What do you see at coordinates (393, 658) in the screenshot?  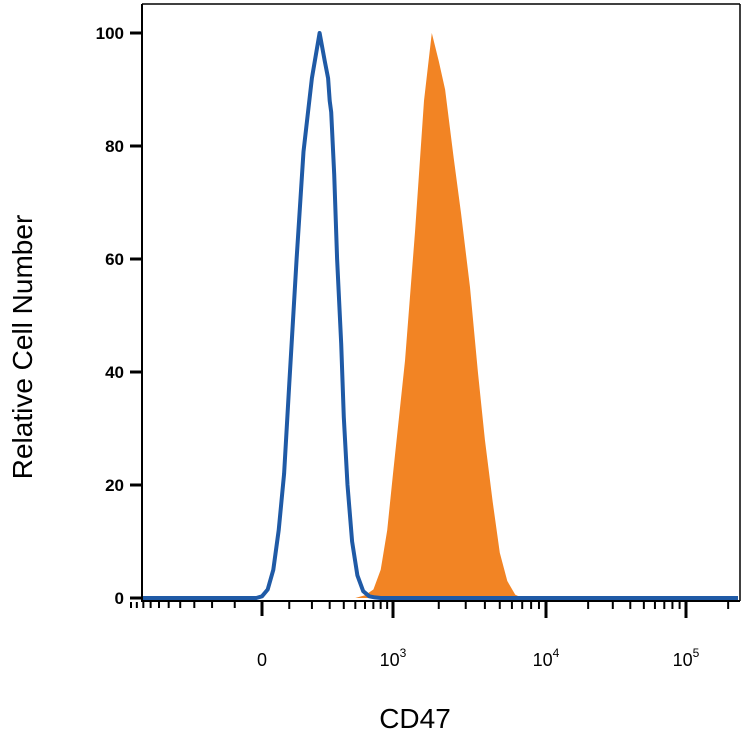 I see `x-tick-label: 10³` at bounding box center [393, 658].